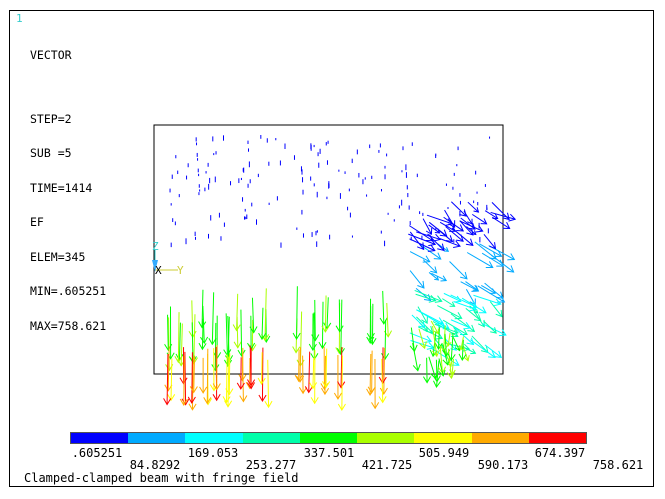 The height and width of the screenshot is (499, 665). I want to click on substep-label: SUB =5, so click(51, 153).